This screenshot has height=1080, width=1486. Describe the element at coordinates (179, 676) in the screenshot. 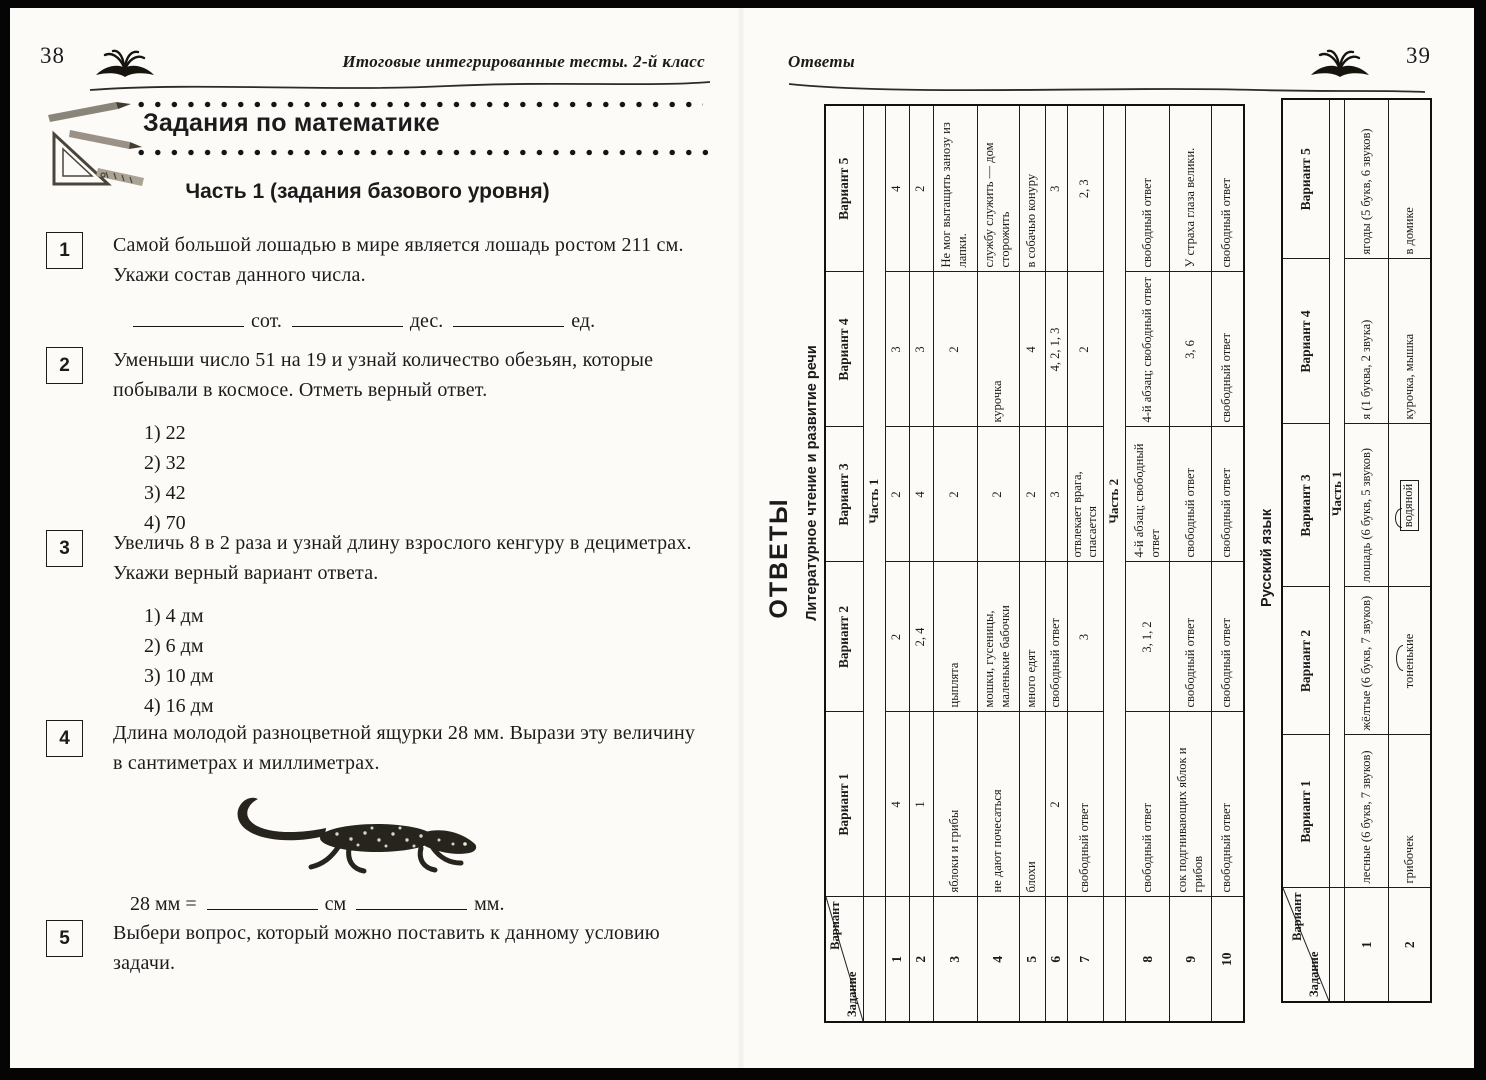

I see `option-item: 3) 10 дм` at that location.